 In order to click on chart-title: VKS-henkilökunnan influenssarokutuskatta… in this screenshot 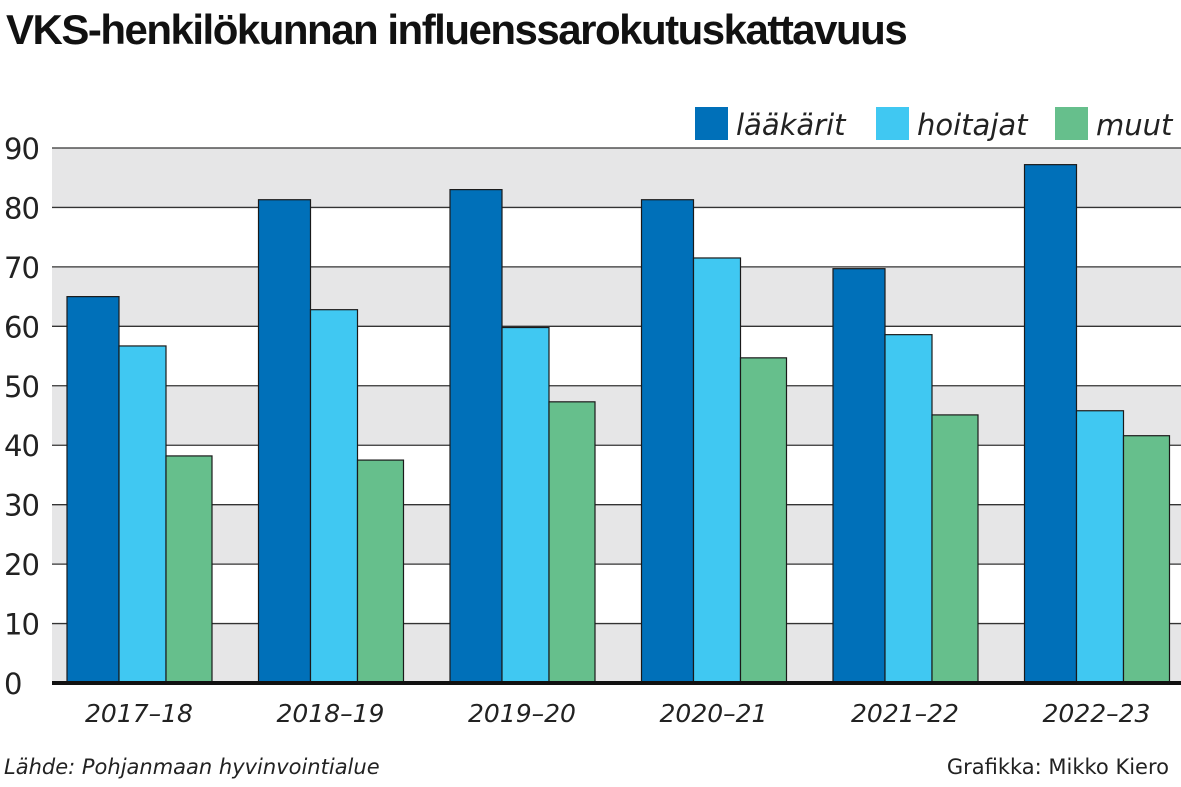, I will do `click(457, 29)`.